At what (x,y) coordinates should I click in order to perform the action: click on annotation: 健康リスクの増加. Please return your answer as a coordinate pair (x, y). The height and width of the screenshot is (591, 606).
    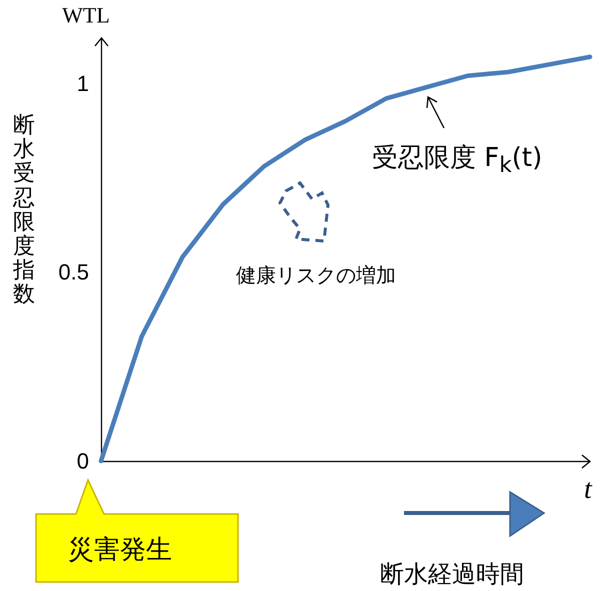
    Looking at the image, I should click on (316, 275).